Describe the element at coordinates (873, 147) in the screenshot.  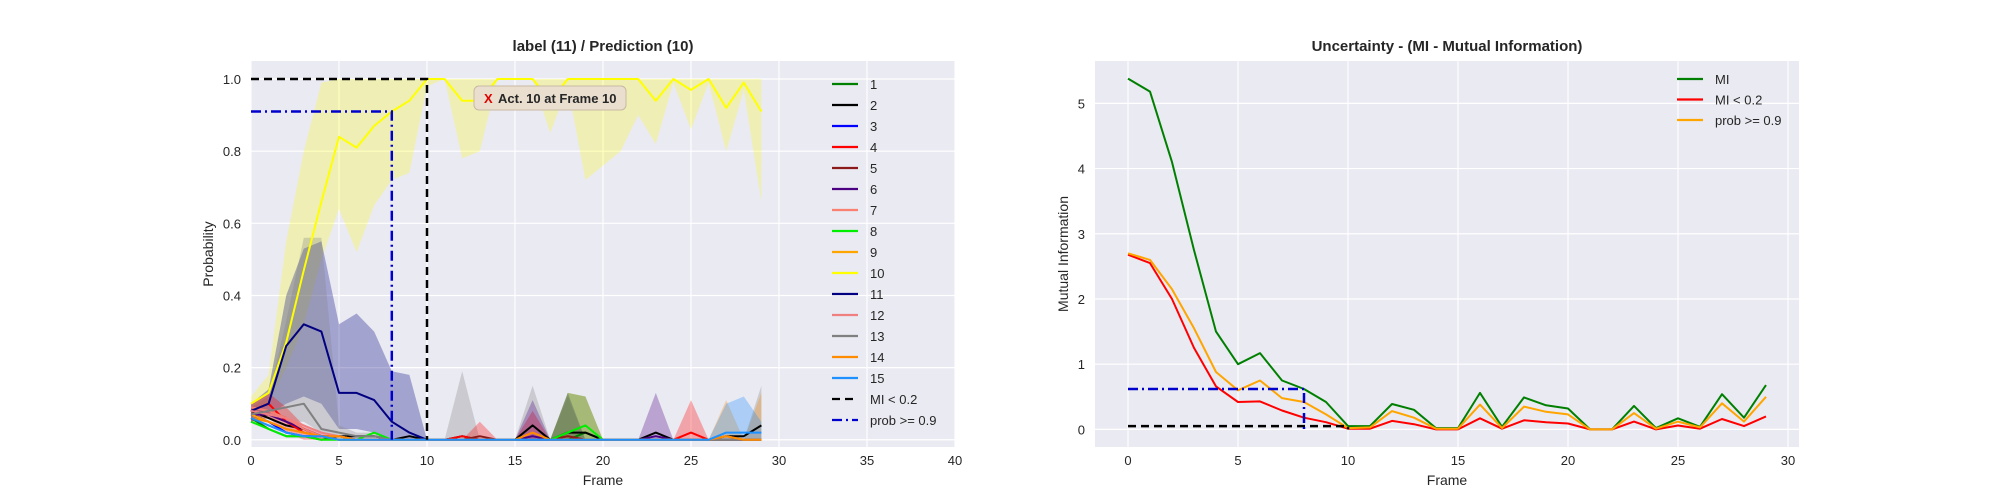
I see `legend-label: 4` at that location.